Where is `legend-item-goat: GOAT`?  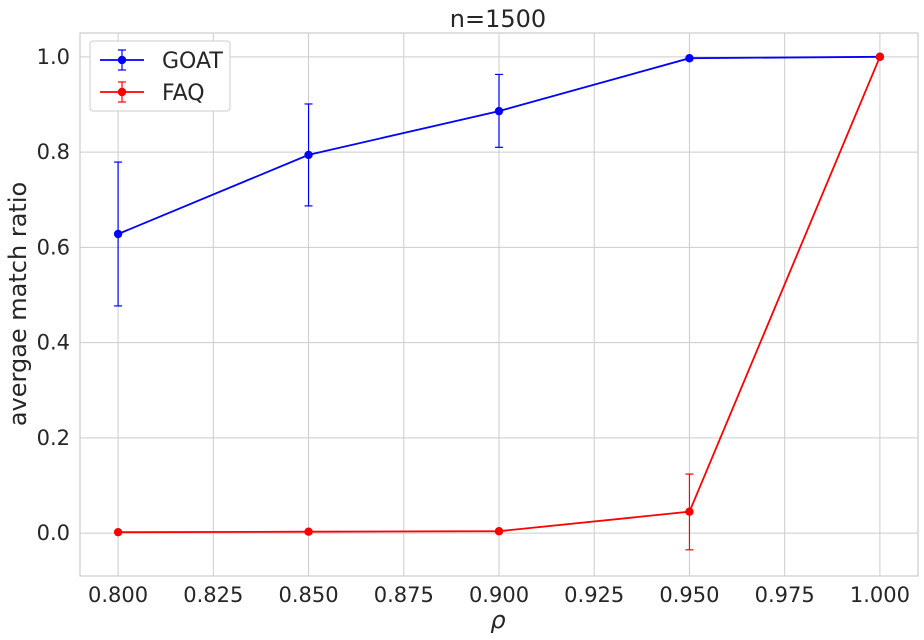 legend-item-goat: GOAT is located at coordinates (161, 61).